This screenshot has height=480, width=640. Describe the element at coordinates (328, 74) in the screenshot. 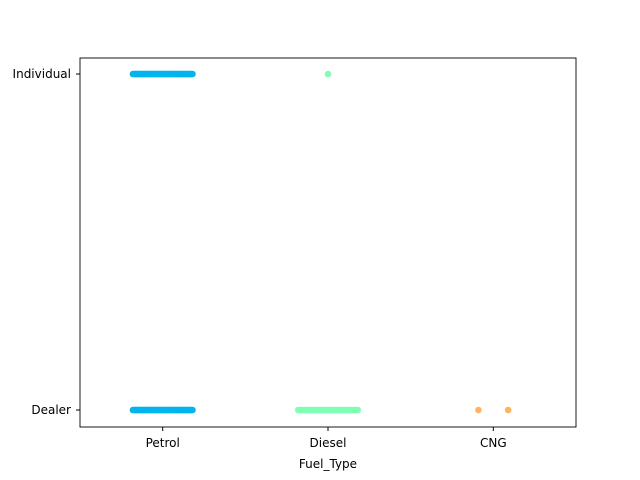

I see `point-diesel-individual` at that location.